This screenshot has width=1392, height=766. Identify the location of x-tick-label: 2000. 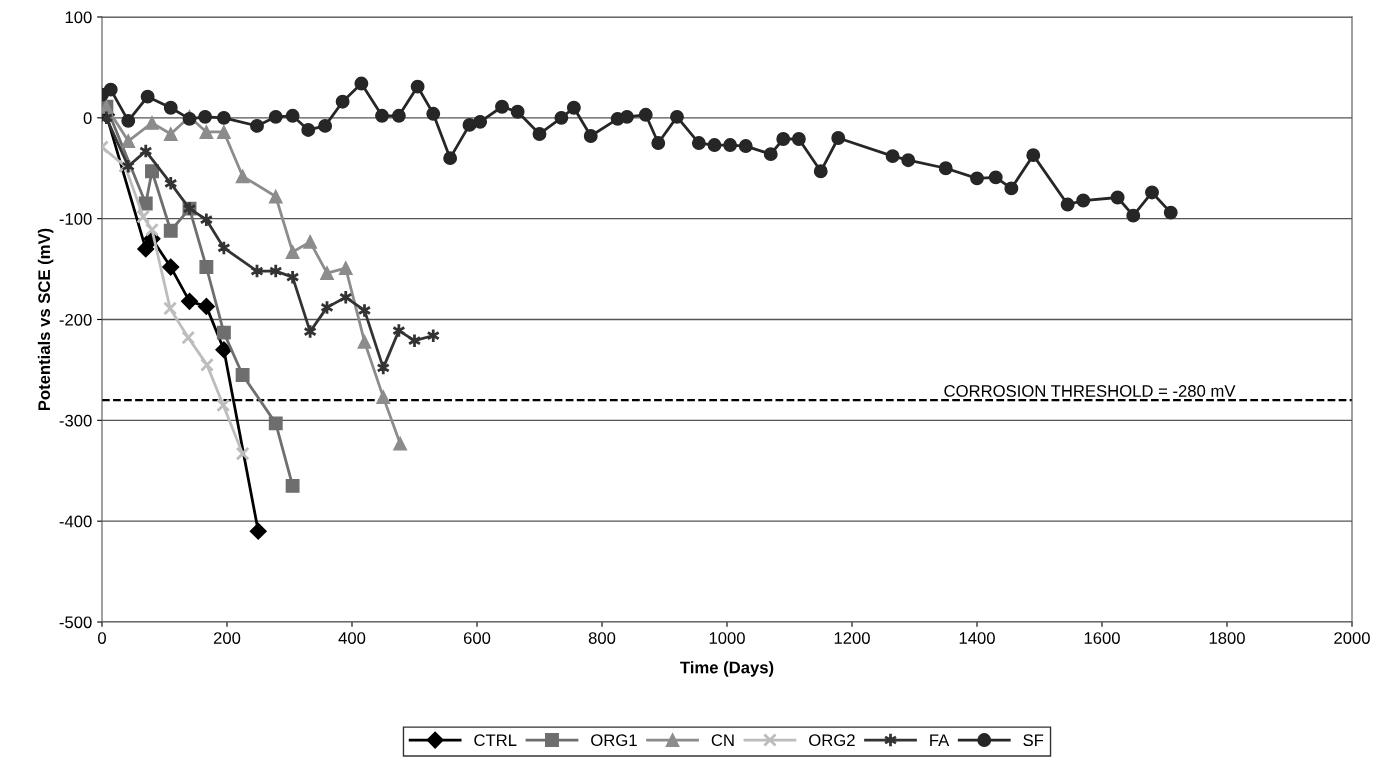
(1352, 638).